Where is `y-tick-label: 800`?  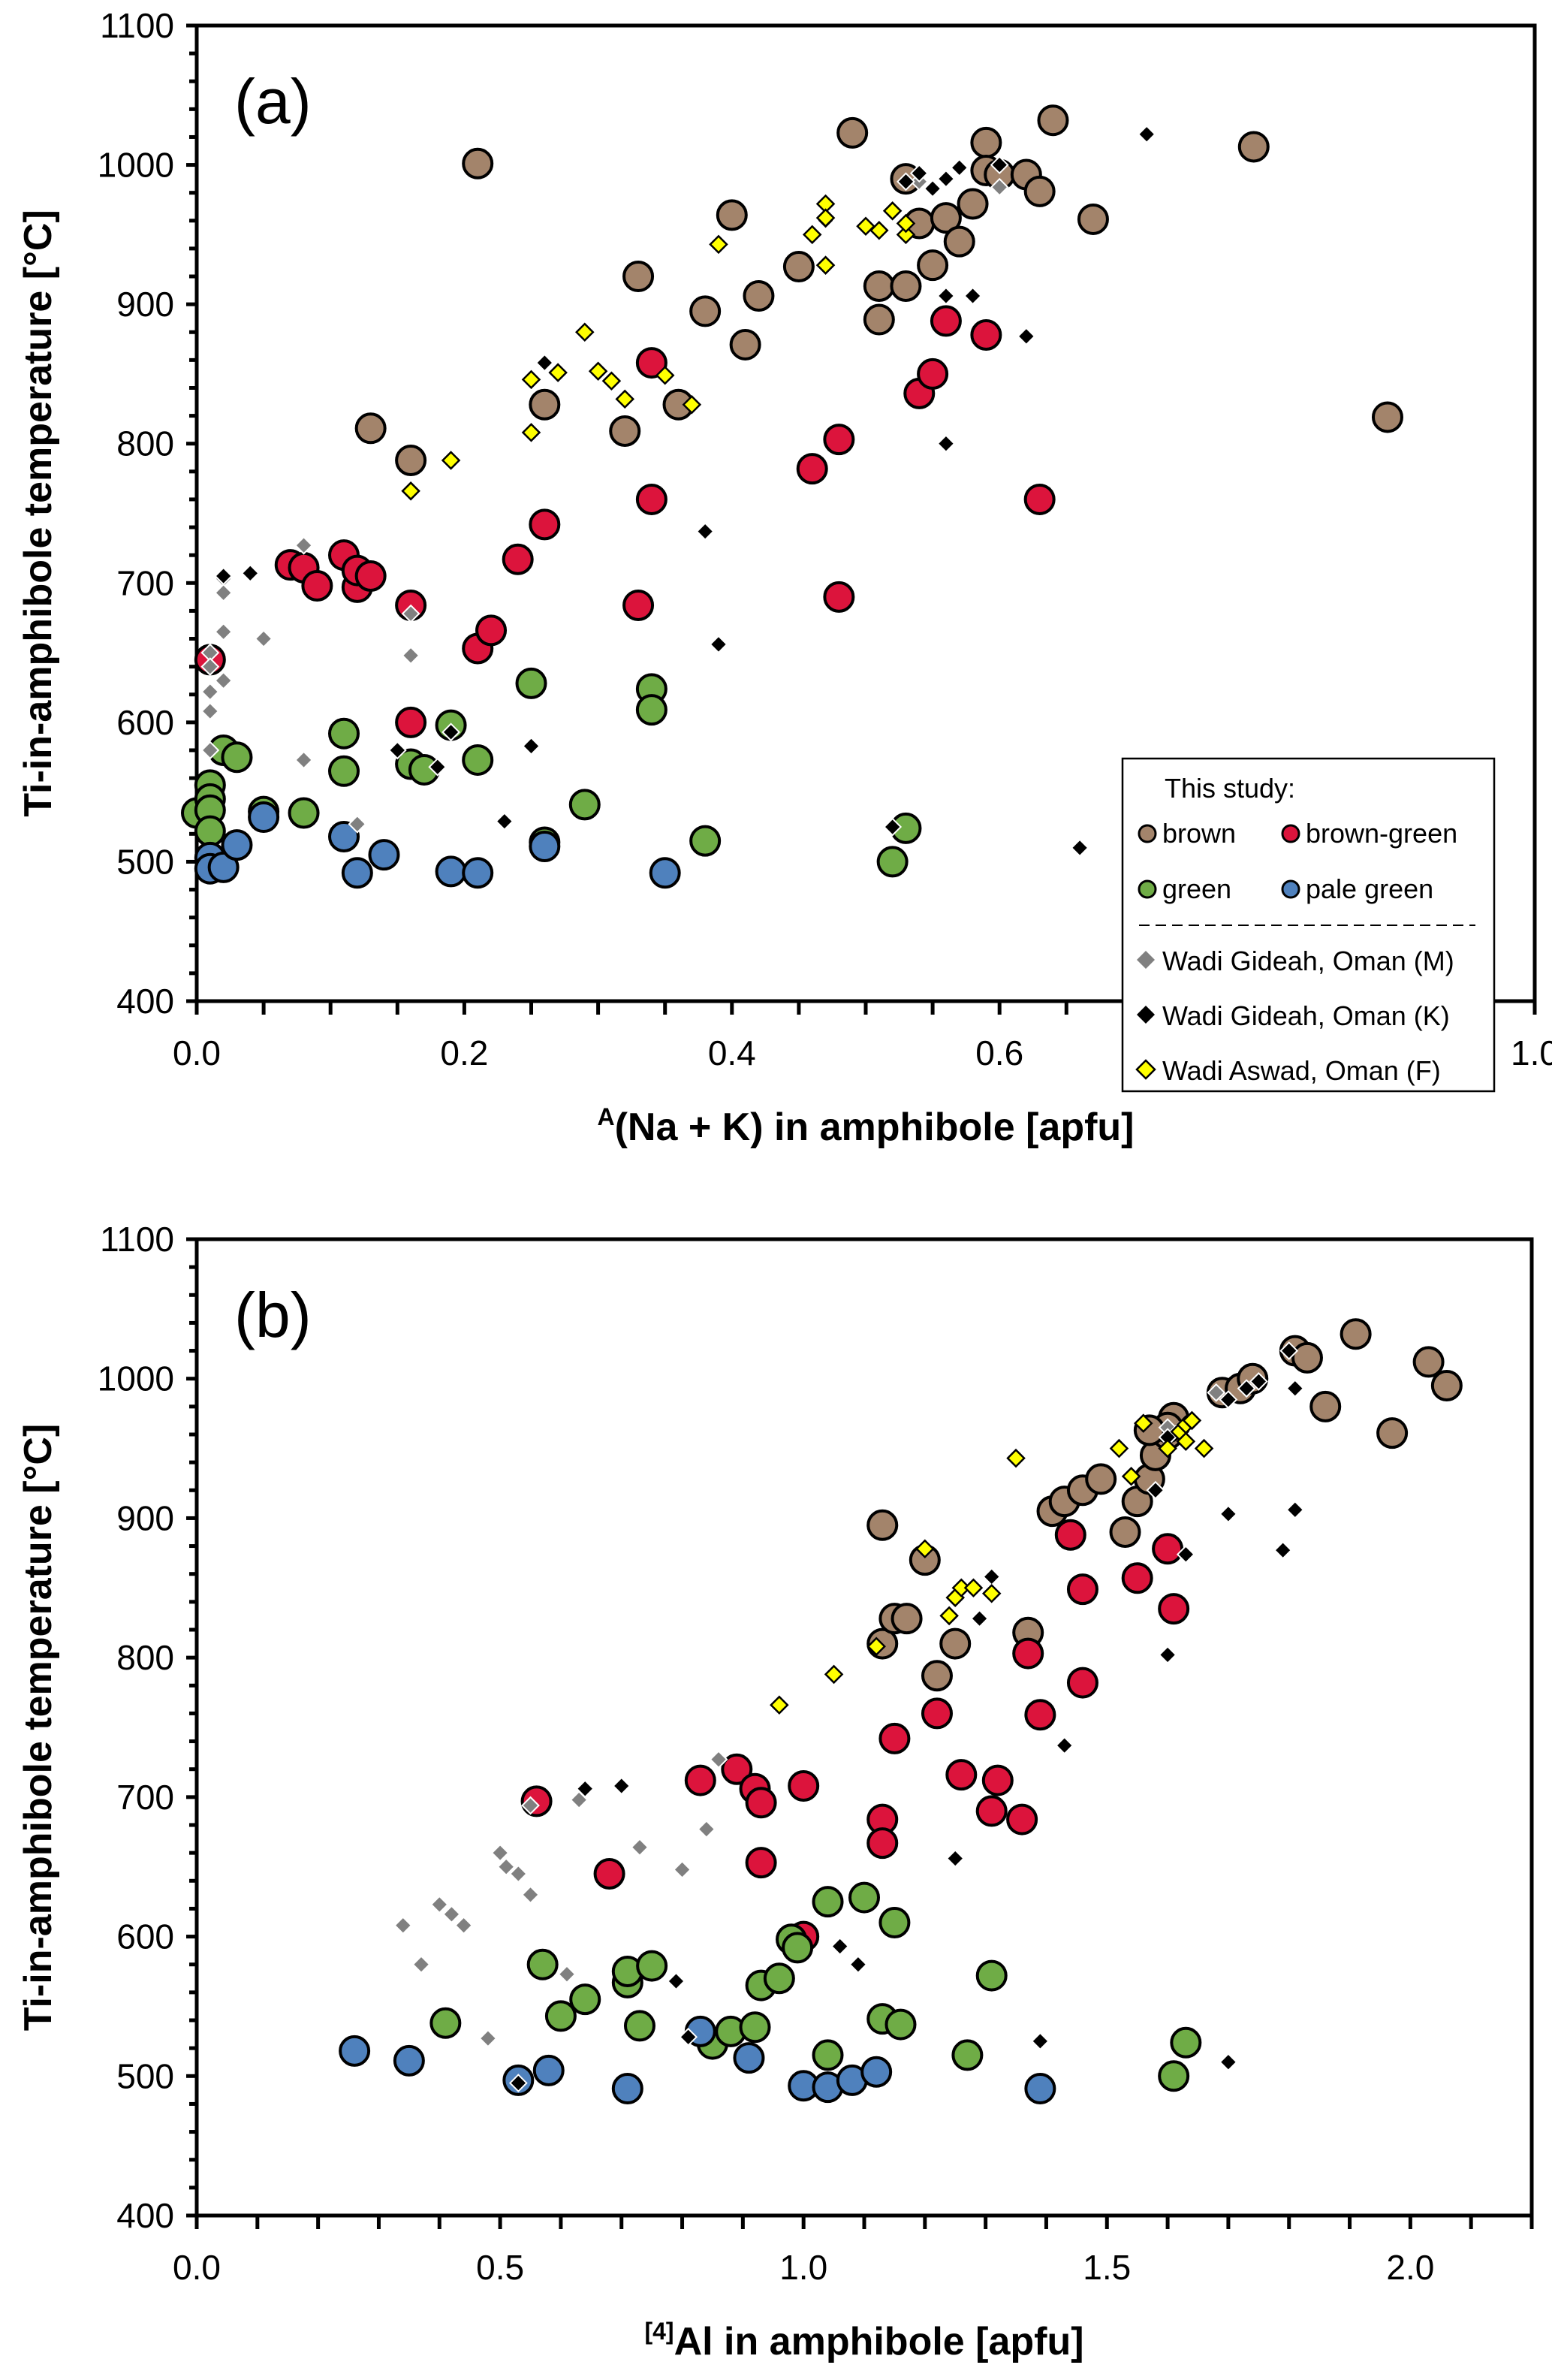
y-tick-label: 800 is located at coordinates (145, 444).